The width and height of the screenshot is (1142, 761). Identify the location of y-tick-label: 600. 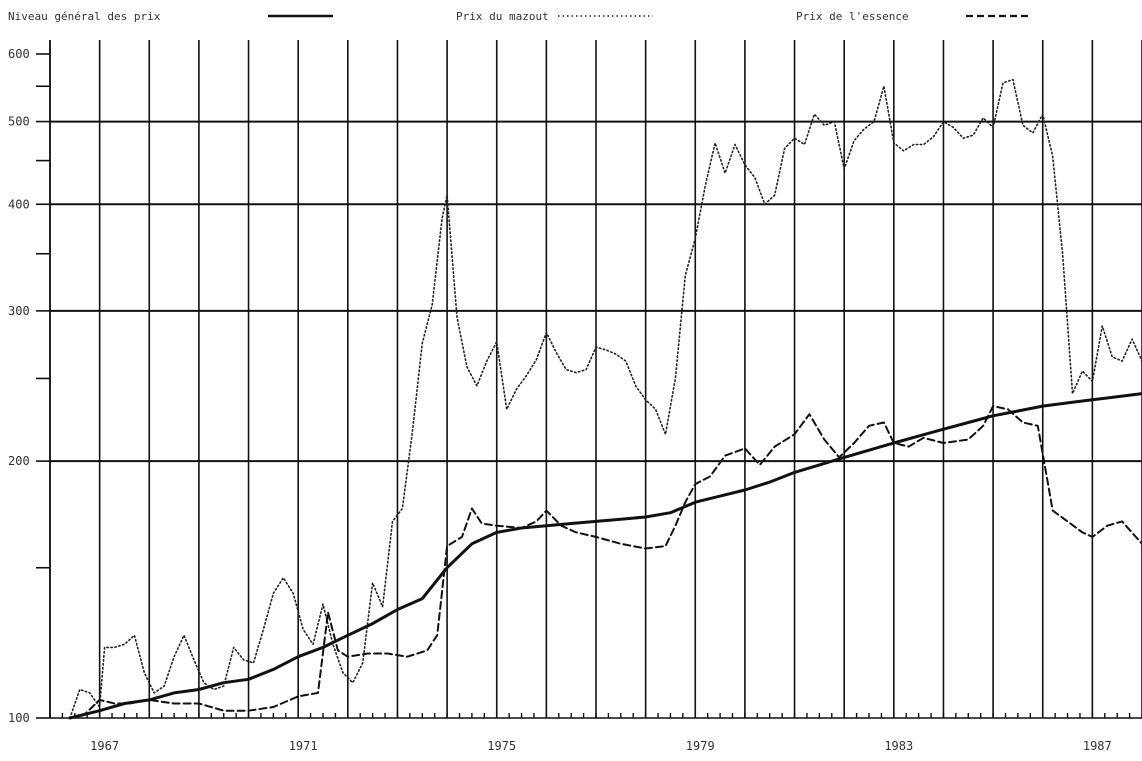
(19, 54).